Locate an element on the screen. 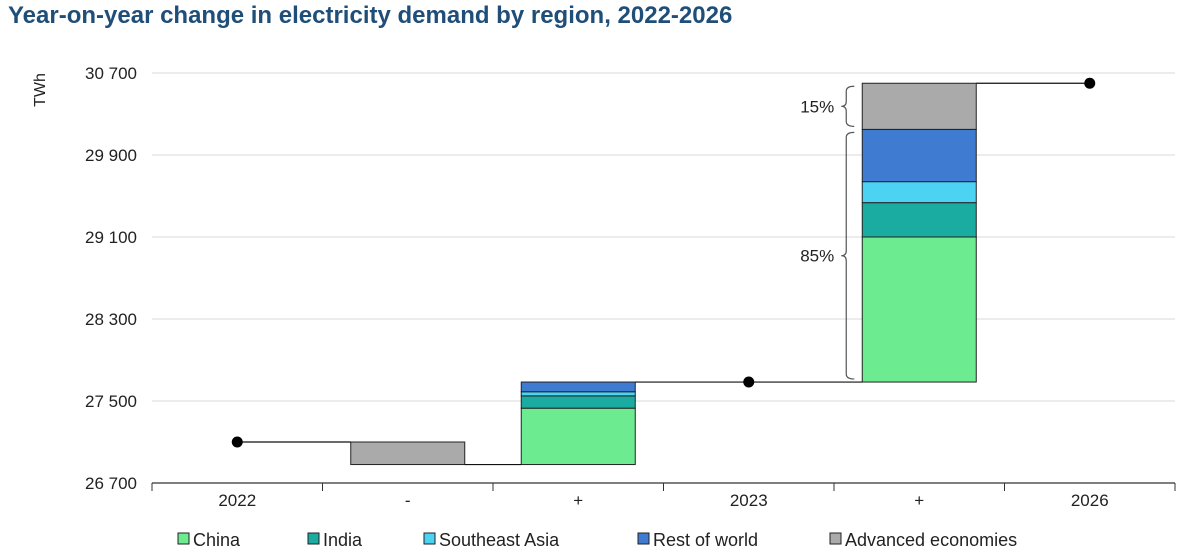 The image size is (1200, 560). x-tick-label: - is located at coordinates (408, 500).